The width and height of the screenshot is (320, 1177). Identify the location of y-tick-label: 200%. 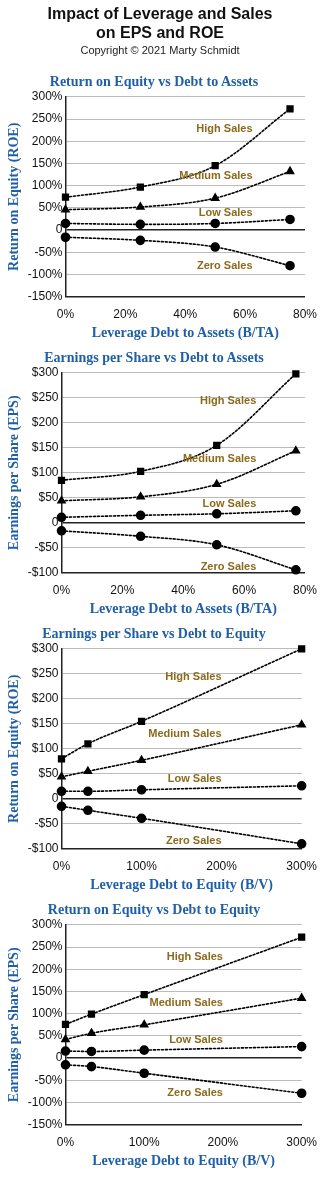
(47, 968).